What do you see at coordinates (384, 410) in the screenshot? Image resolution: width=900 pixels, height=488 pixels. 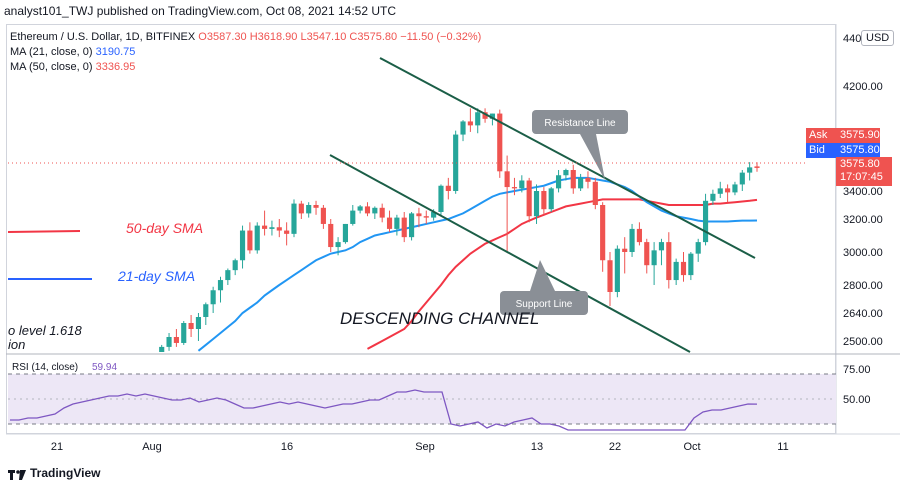 I see `rsi-series-line` at bounding box center [384, 410].